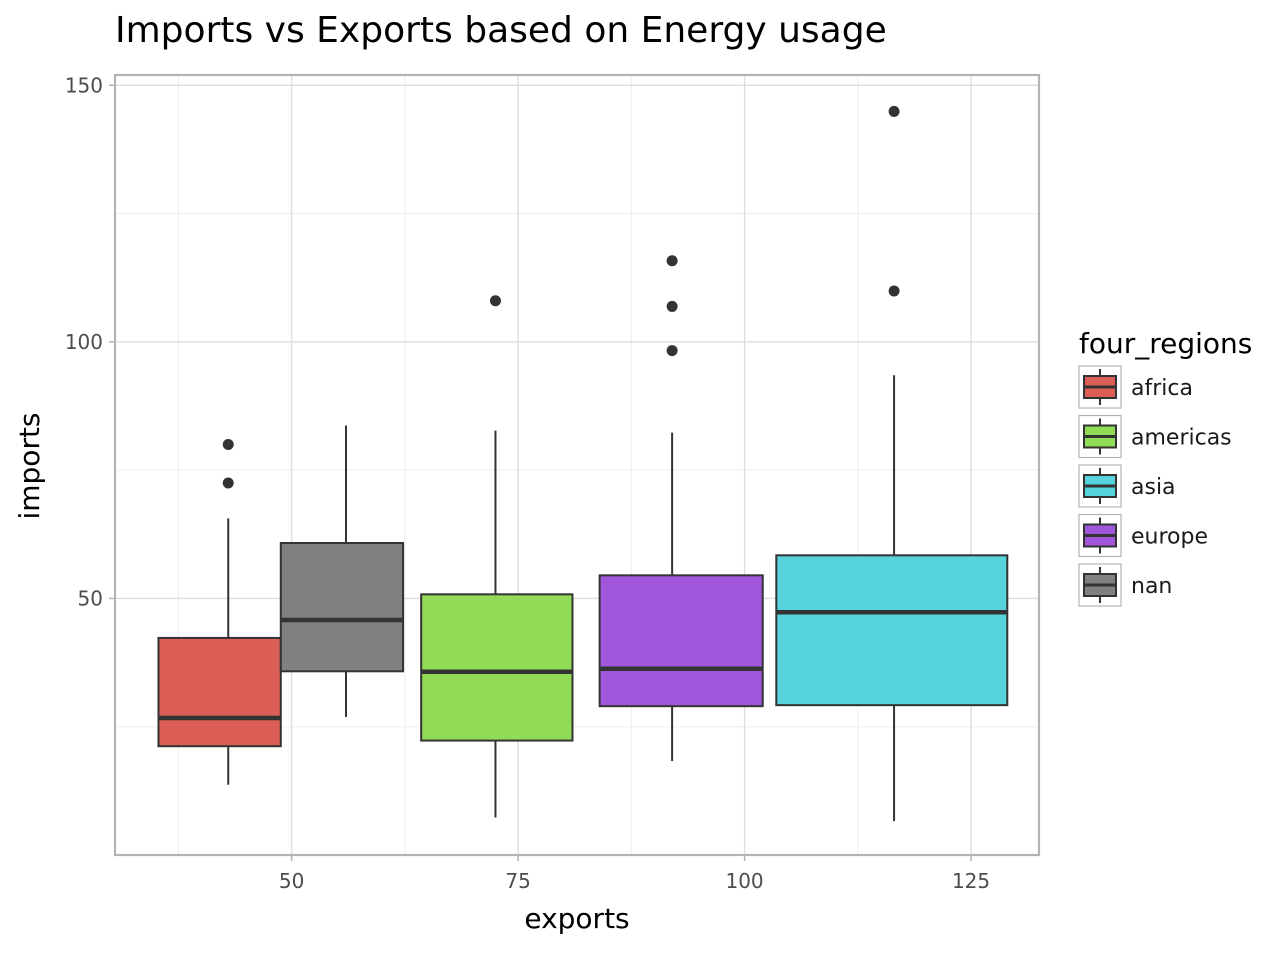 This screenshot has height=960, width=1280. I want to click on box-africa, so click(219, 611).